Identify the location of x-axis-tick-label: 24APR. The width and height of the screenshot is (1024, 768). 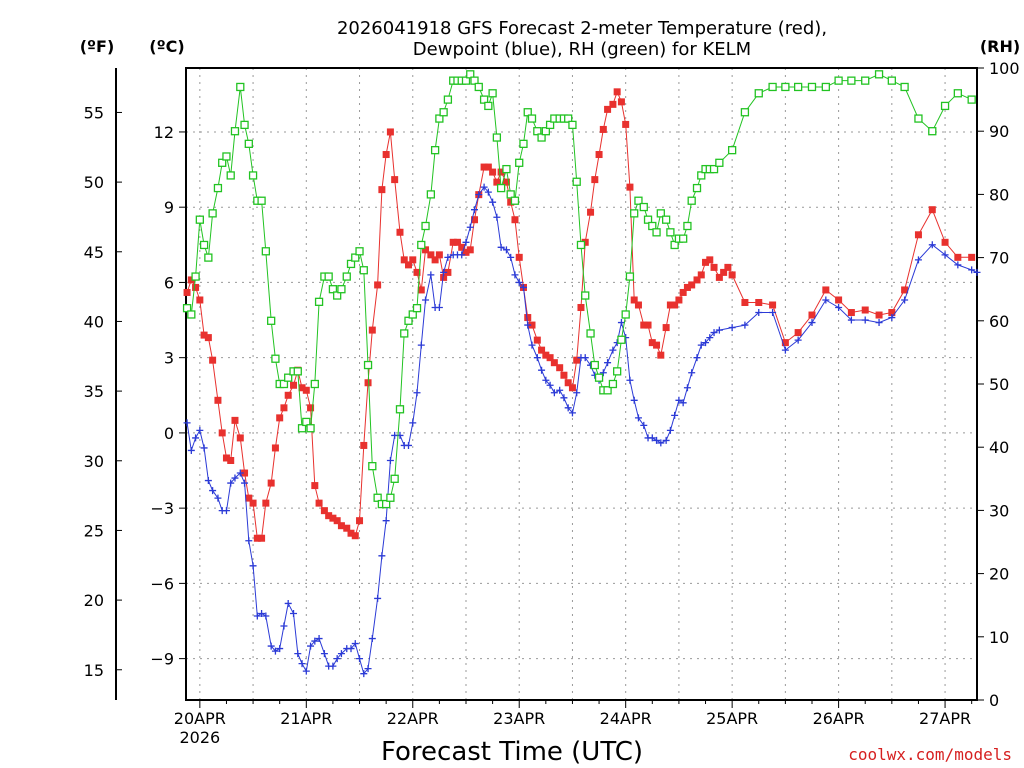
(626, 718).